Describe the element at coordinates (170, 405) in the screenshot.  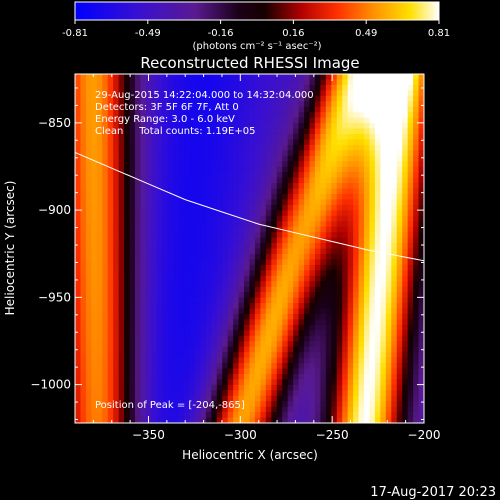
I see `peak-position-label: Position of Peak = [-204,-865]` at that location.